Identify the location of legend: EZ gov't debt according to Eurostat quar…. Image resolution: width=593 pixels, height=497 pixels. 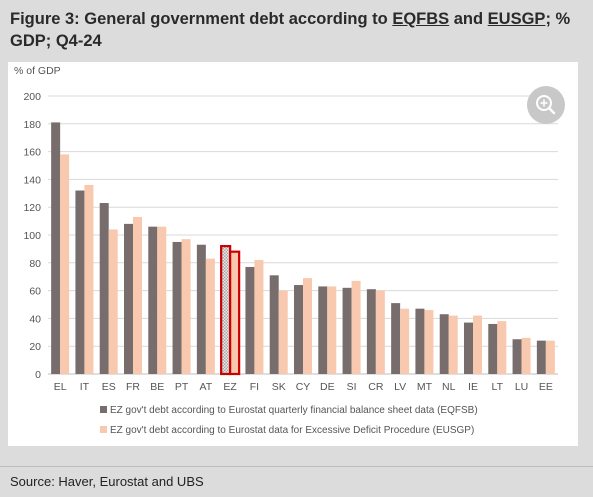
(289, 420).